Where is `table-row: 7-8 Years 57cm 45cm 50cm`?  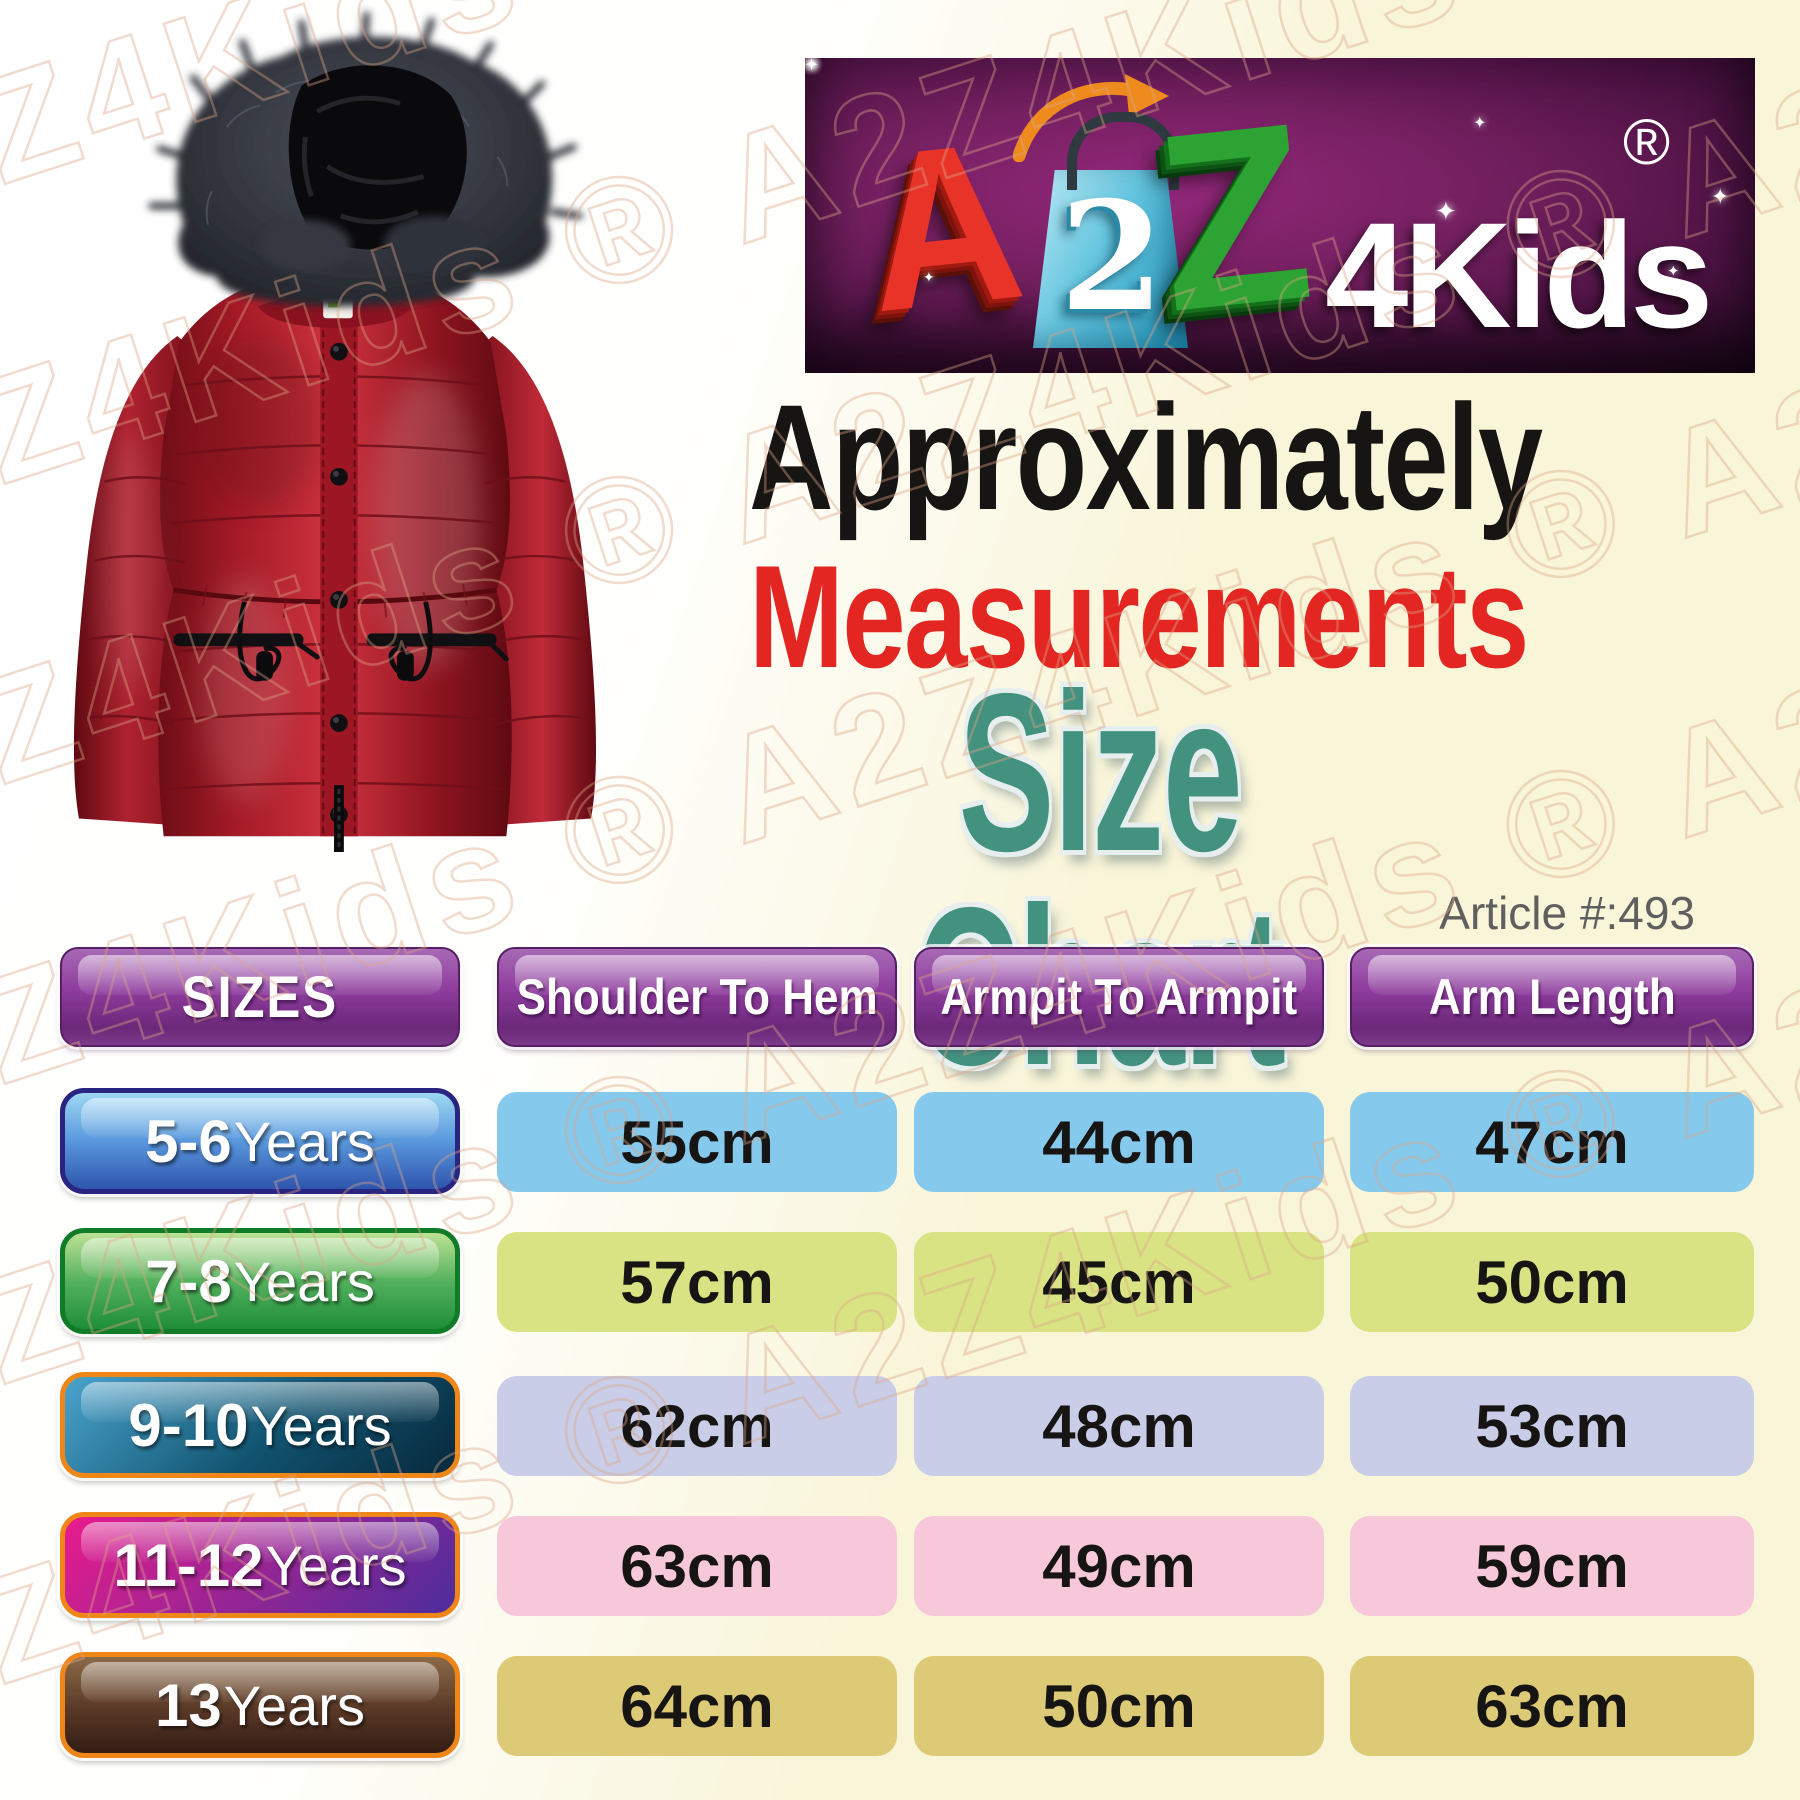
table-row: 7-8 Years 57cm 45cm 50cm is located at coordinates (900, 1287).